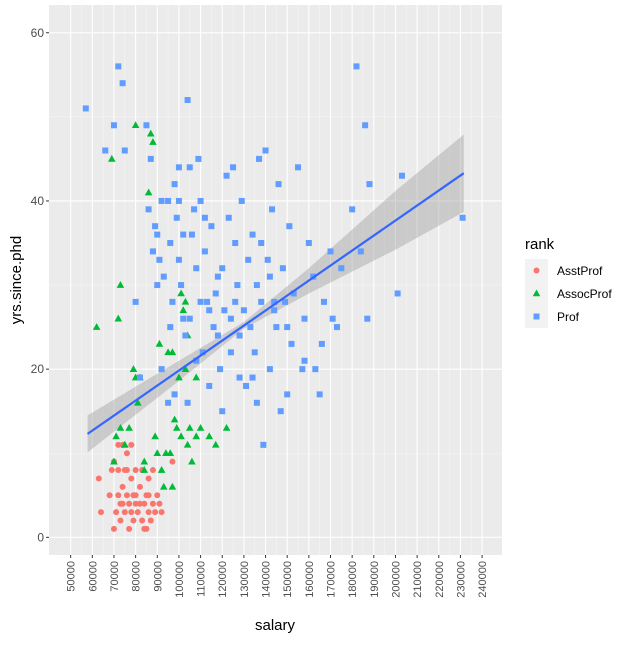  I want to click on y-tick-label: 20, so click(38, 369).